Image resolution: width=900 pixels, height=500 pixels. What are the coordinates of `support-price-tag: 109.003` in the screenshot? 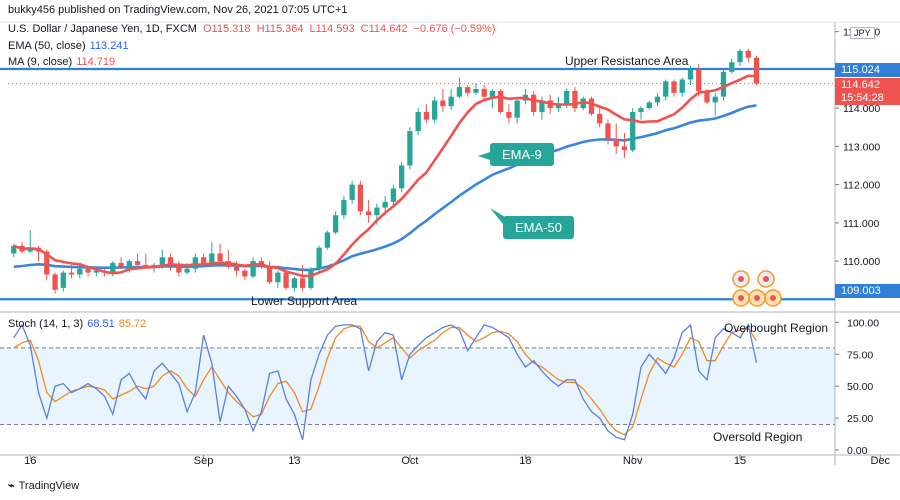 It's located at (867, 291).